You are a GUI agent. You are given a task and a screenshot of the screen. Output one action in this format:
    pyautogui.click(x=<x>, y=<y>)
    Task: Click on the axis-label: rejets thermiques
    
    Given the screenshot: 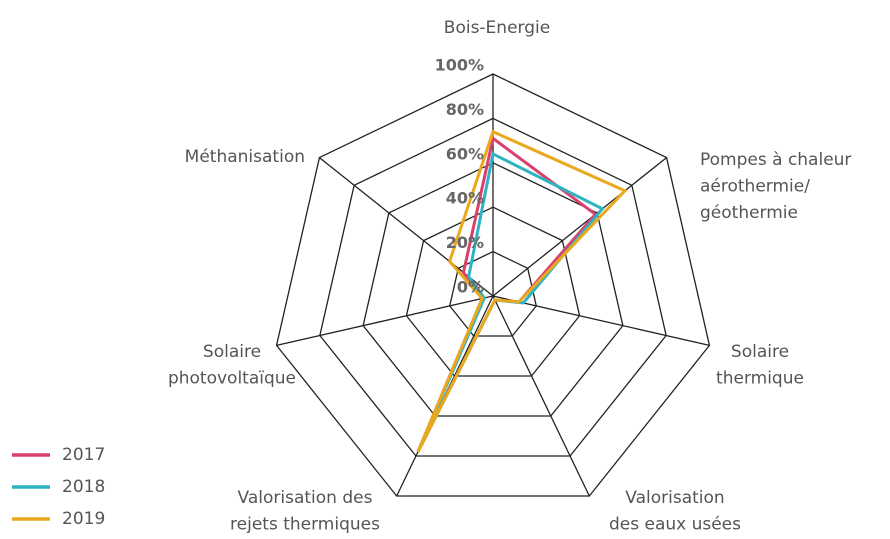 What is the action you would take?
    pyautogui.click(x=305, y=525)
    